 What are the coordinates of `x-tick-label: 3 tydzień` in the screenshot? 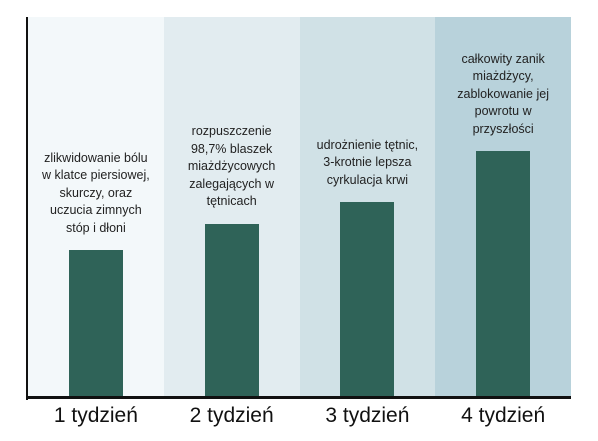 It's located at (367, 415).